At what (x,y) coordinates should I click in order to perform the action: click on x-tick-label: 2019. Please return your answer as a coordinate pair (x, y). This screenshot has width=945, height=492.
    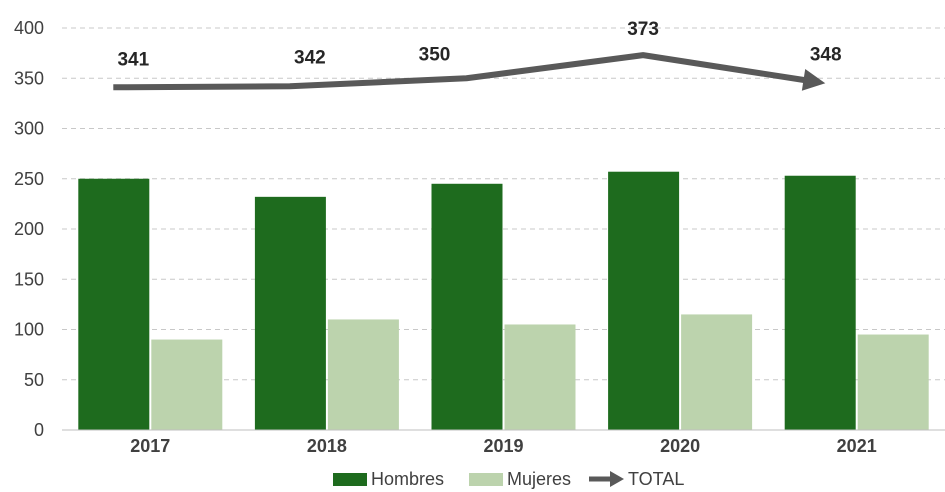
    Looking at the image, I should click on (503, 446).